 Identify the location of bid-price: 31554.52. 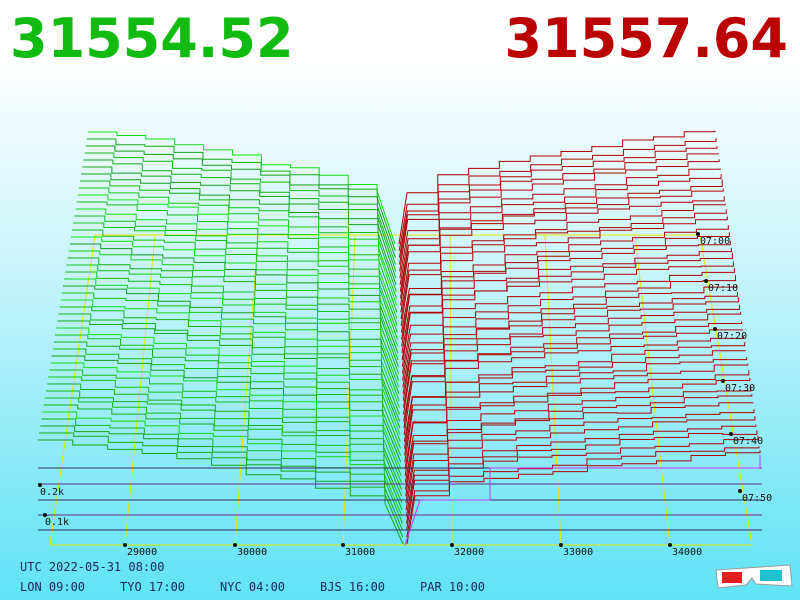
(152, 38).